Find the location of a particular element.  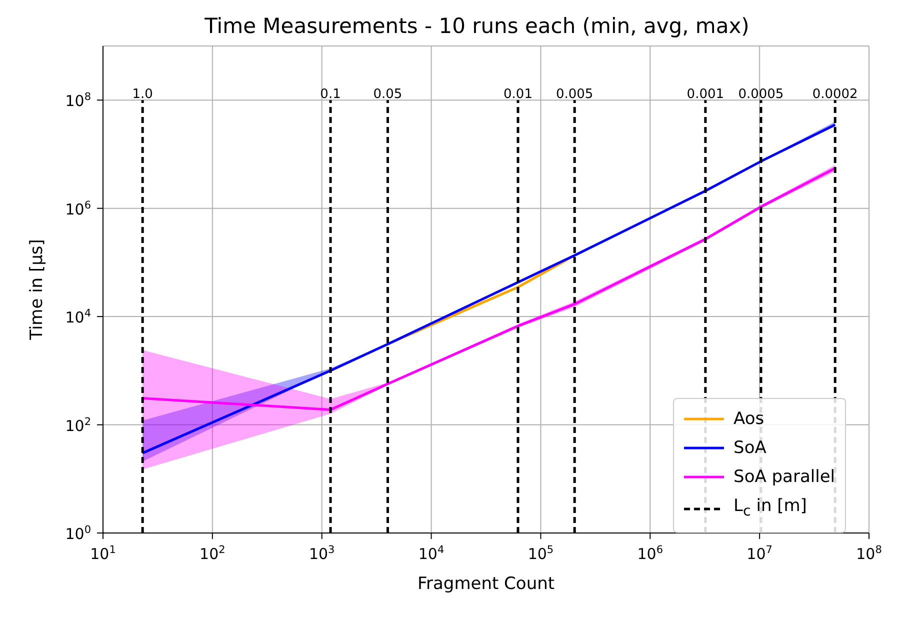

x-tick-label: 10$^{2}$ is located at coordinates (213, 553).